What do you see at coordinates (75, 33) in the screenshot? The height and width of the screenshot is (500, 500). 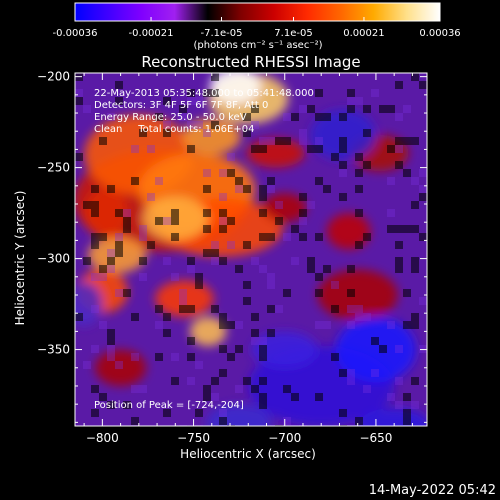 I see `colorbar-tick-label: -0.00036` at bounding box center [75, 33].